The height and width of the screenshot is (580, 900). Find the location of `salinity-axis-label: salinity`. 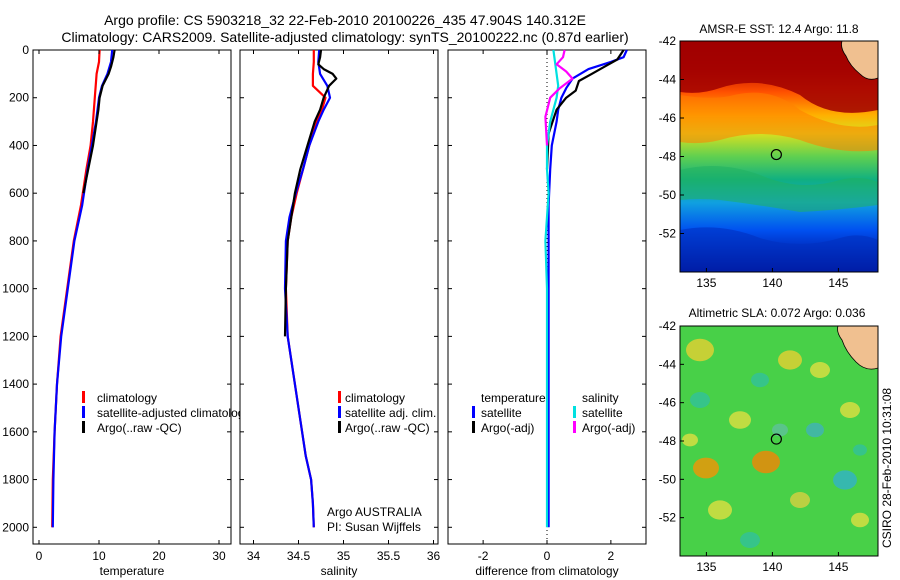

salinity-axis-label: salinity is located at coordinates (339, 571).